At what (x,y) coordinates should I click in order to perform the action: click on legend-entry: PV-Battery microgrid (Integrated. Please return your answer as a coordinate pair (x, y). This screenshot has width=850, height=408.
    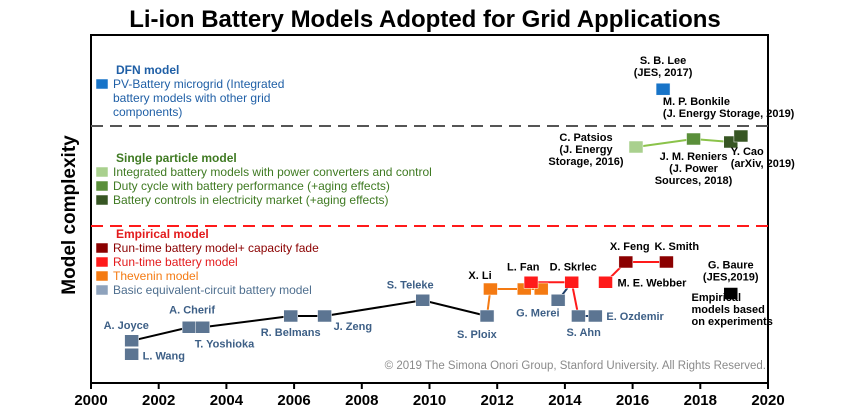
    Looking at the image, I should click on (198, 84).